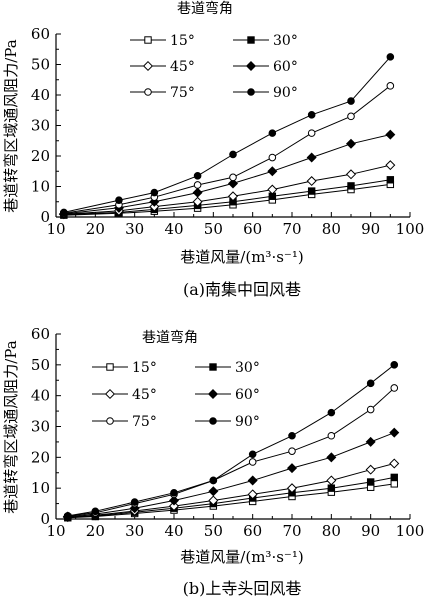 The height and width of the screenshot is (600, 439). Describe the element at coordinates (134, 531) in the screenshot. I see `x-tick-label: 30` at that location.